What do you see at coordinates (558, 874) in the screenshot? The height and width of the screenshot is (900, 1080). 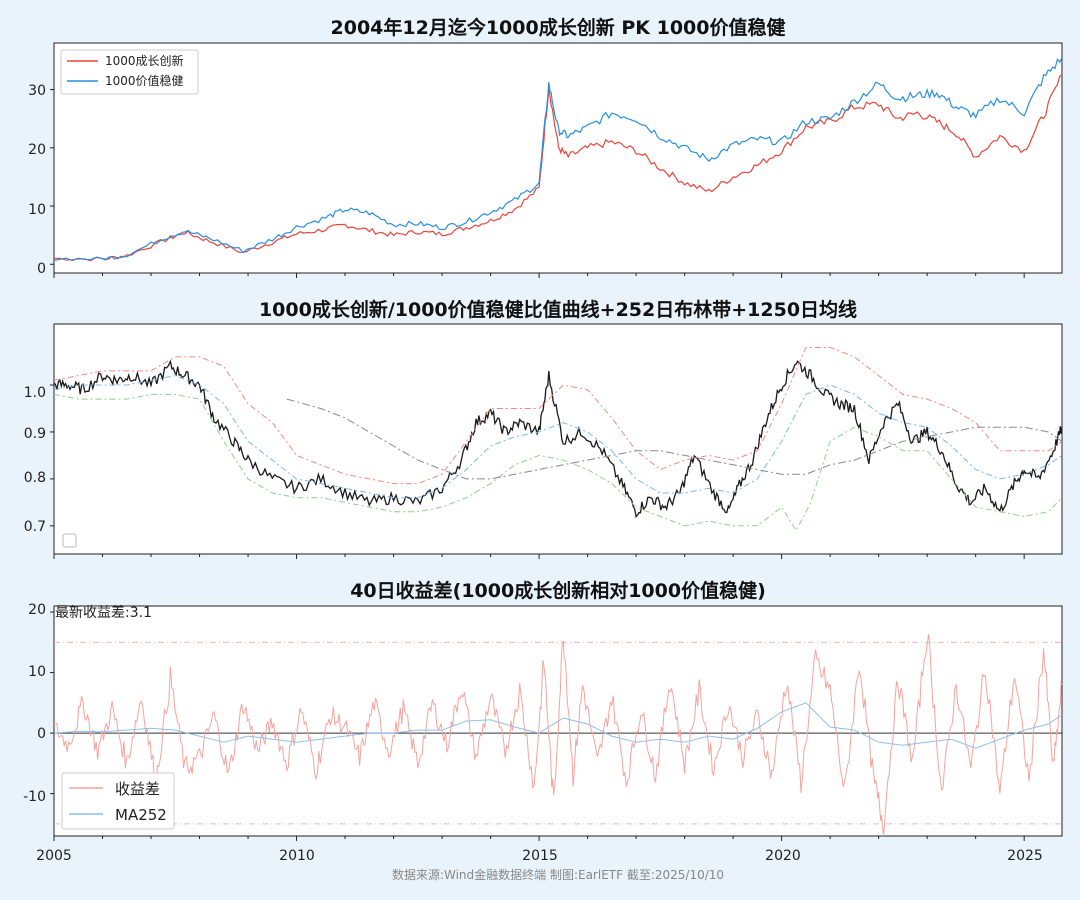 I see `footer-source: 数据来源:Wind金融数据终端 制图:EarlETF 截至:2025/10/10` at bounding box center [558, 874].